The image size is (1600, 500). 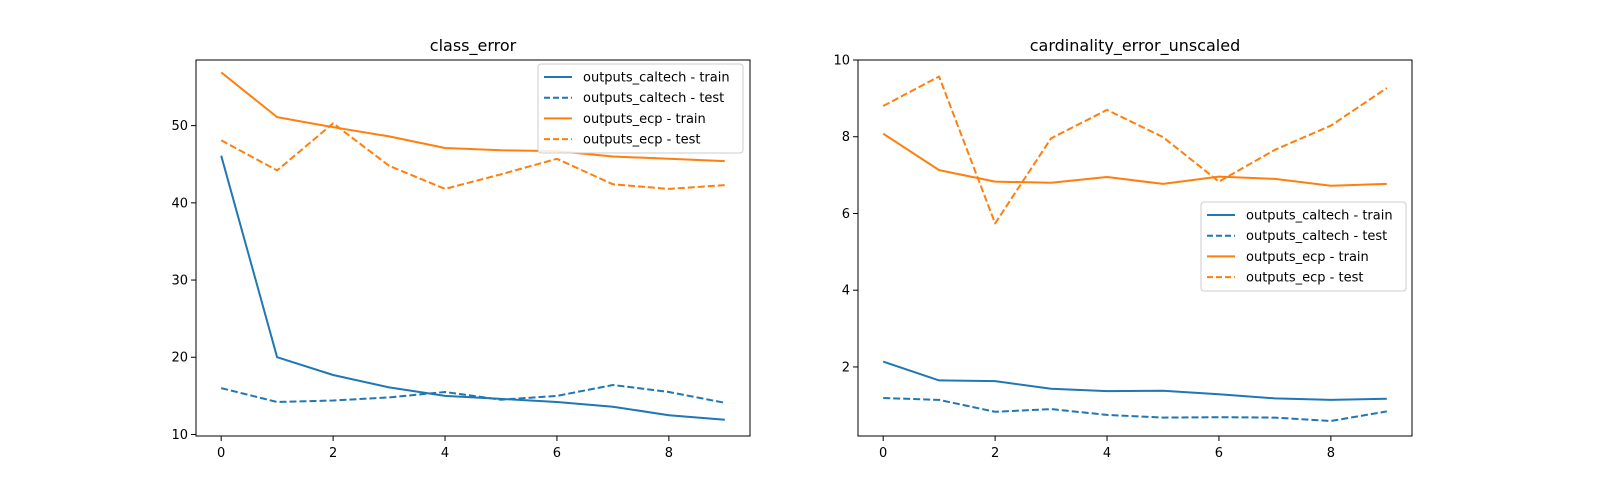 What do you see at coordinates (473, 46) in the screenshot?
I see `chart-title: class_error` at bounding box center [473, 46].